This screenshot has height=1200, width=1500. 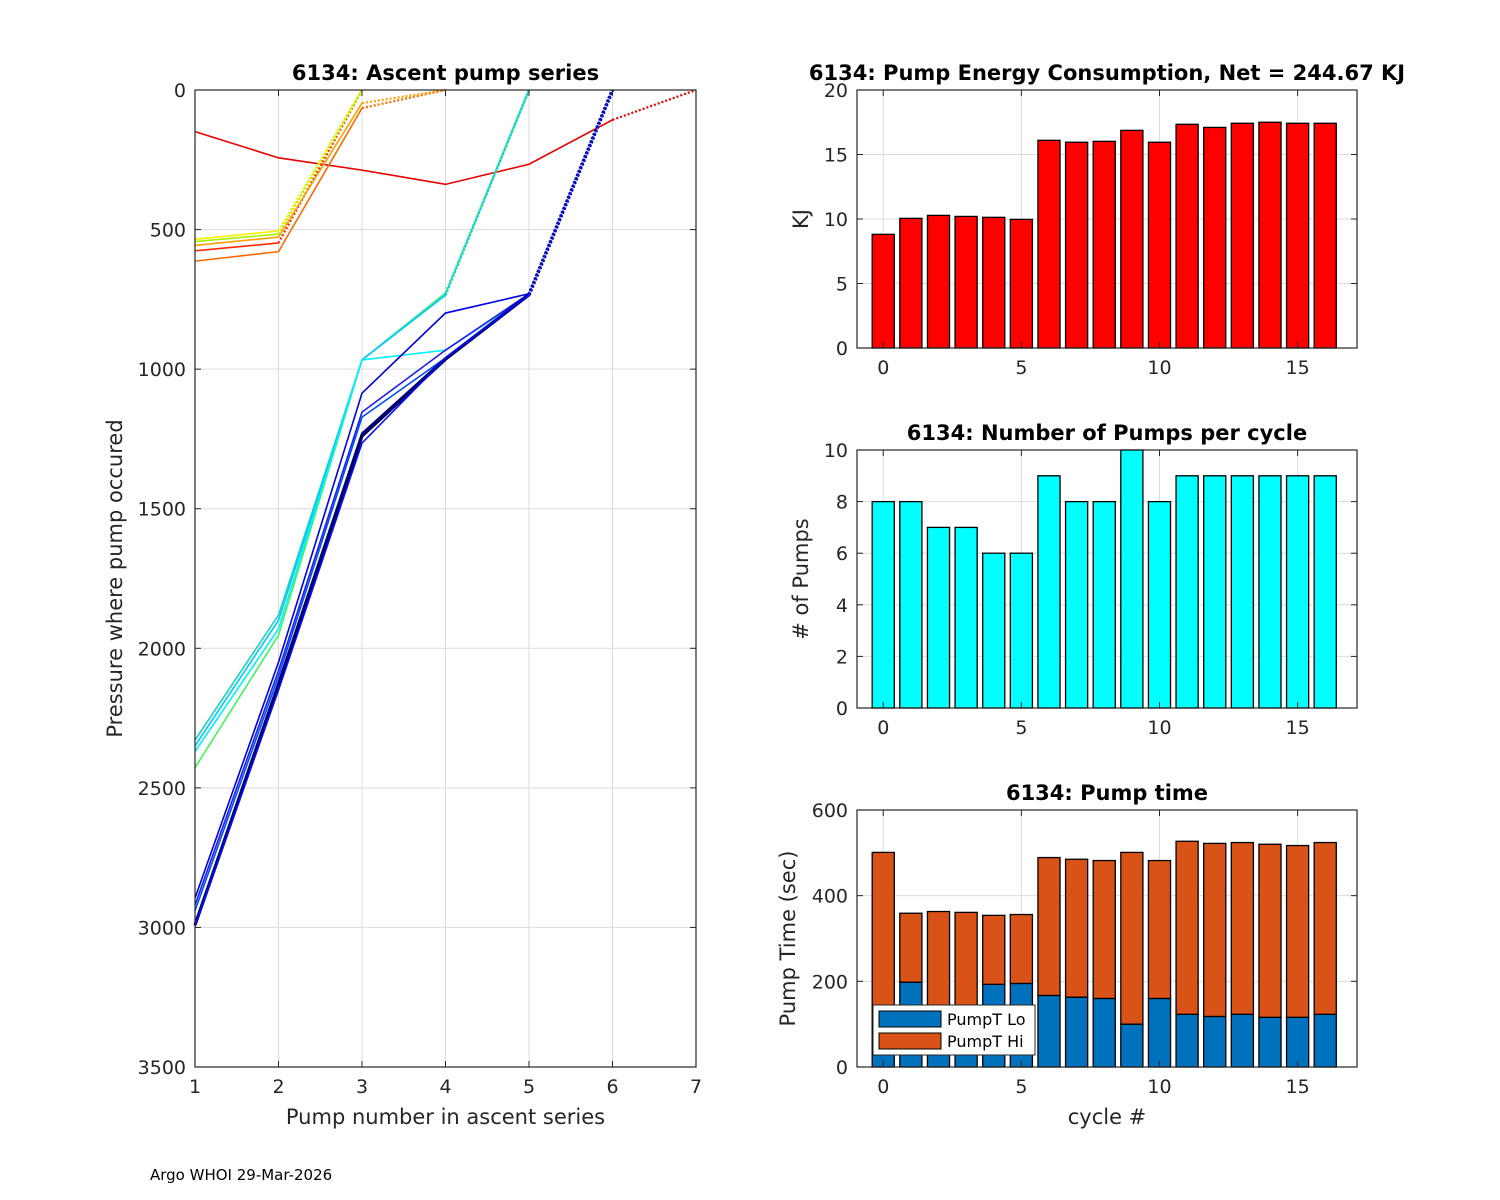 What do you see at coordinates (842, 657) in the screenshot?
I see `y-tick-label: 2` at bounding box center [842, 657].